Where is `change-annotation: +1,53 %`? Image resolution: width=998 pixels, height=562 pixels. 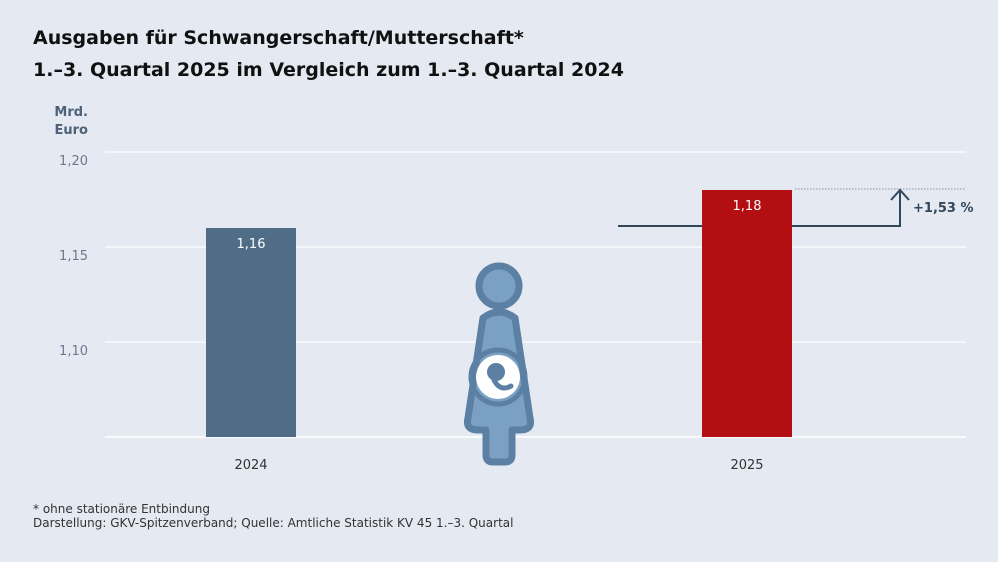 change-annotation: +1,53 % is located at coordinates (796, 207).